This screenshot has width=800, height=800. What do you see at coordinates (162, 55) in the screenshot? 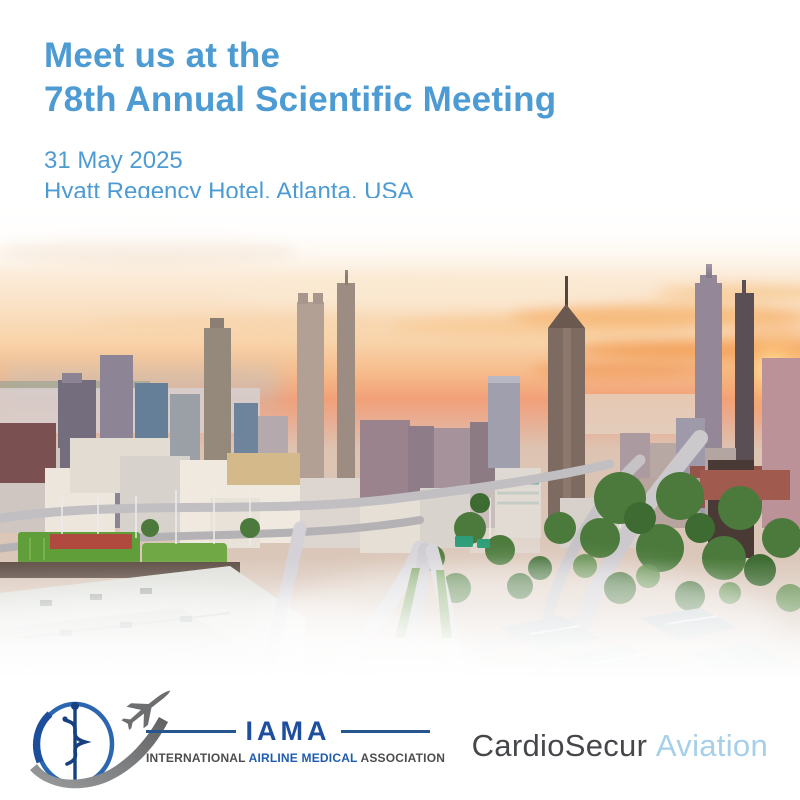
I see `event-title-line1: Meet us at the` at bounding box center [162, 55].